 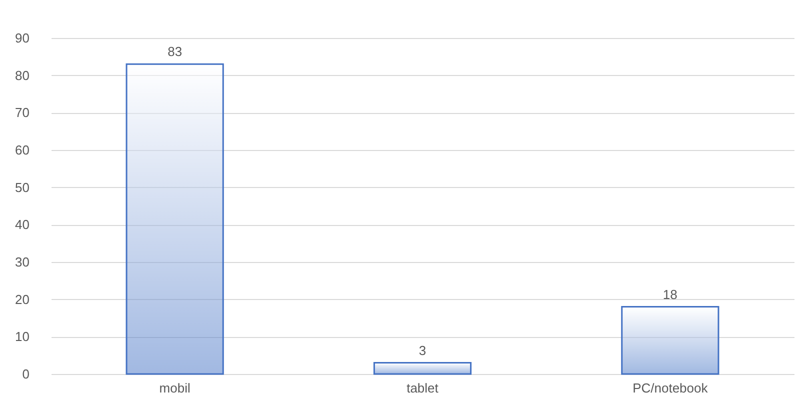 I want to click on y-tick-label: 70, so click(x=22, y=112).